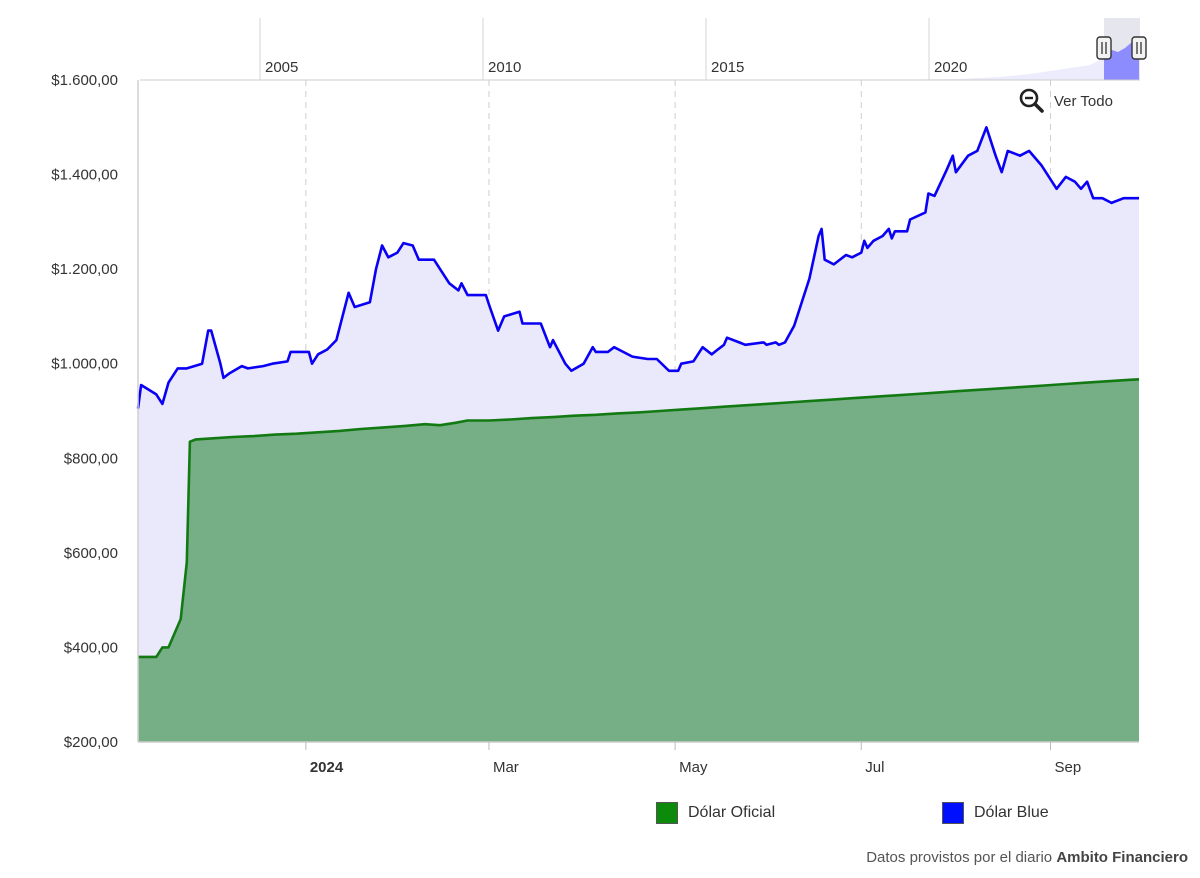 This screenshot has height=878, width=1200. Describe the element at coordinates (1011, 812) in the screenshot. I see `legend-label-blue: Dólar Blue` at that location.